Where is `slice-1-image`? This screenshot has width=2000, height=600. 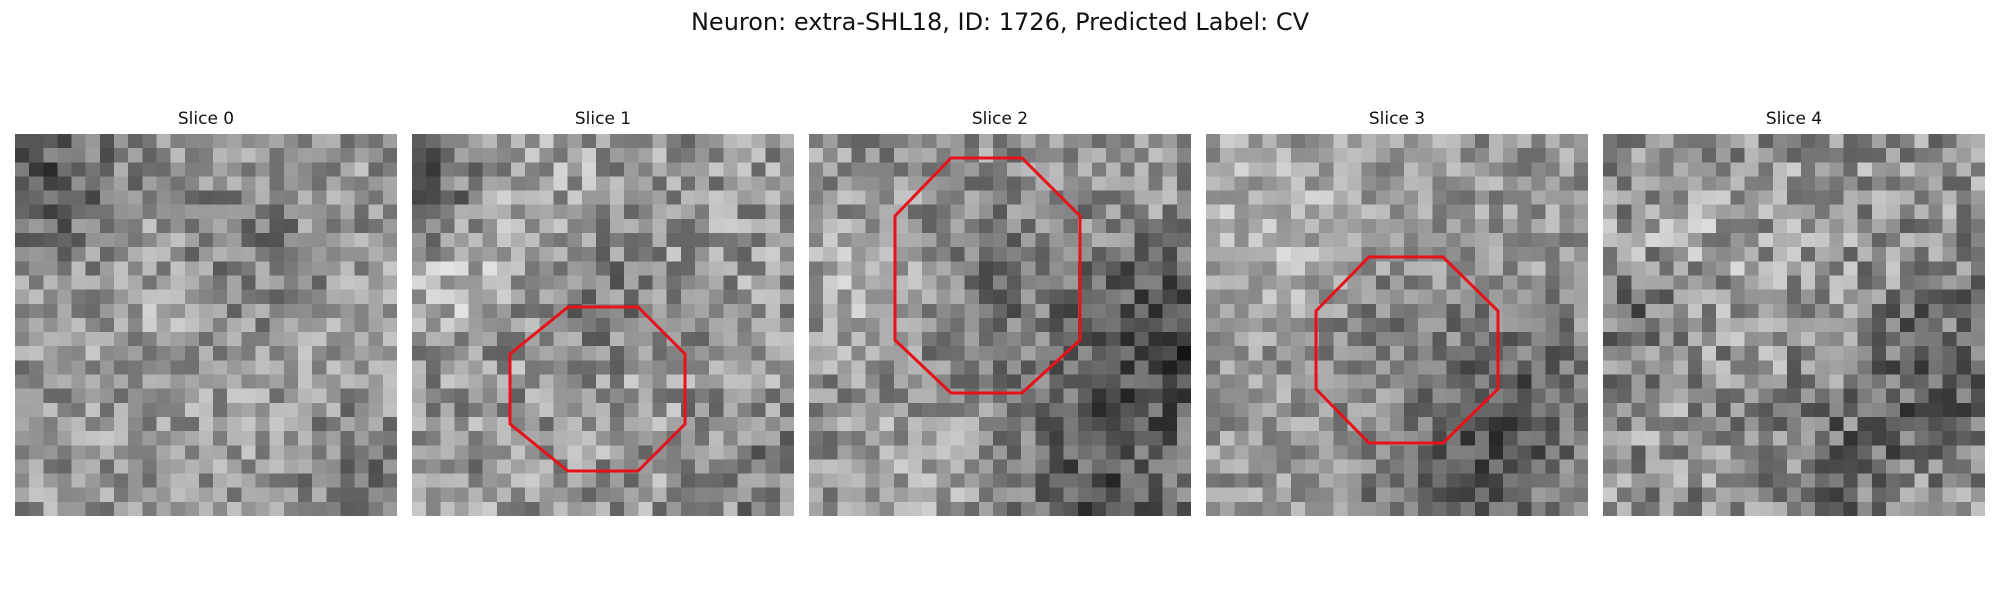
slice-1-image is located at coordinates (603, 325).